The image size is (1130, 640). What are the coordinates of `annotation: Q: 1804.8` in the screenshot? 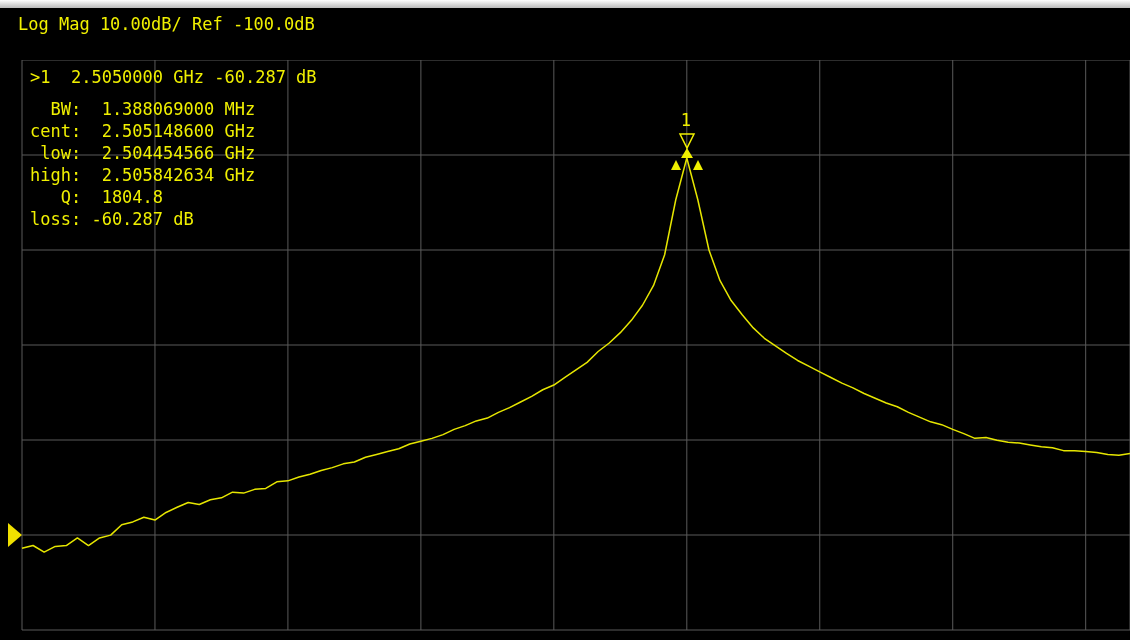 It's located at (112, 197).